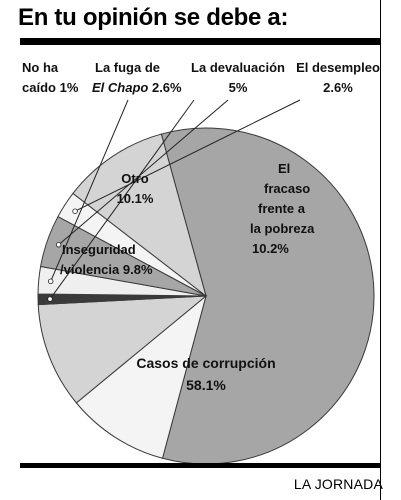  What do you see at coordinates (338, 67) in the screenshot?
I see `slice-label-desempleo: El desempleo` at bounding box center [338, 67].